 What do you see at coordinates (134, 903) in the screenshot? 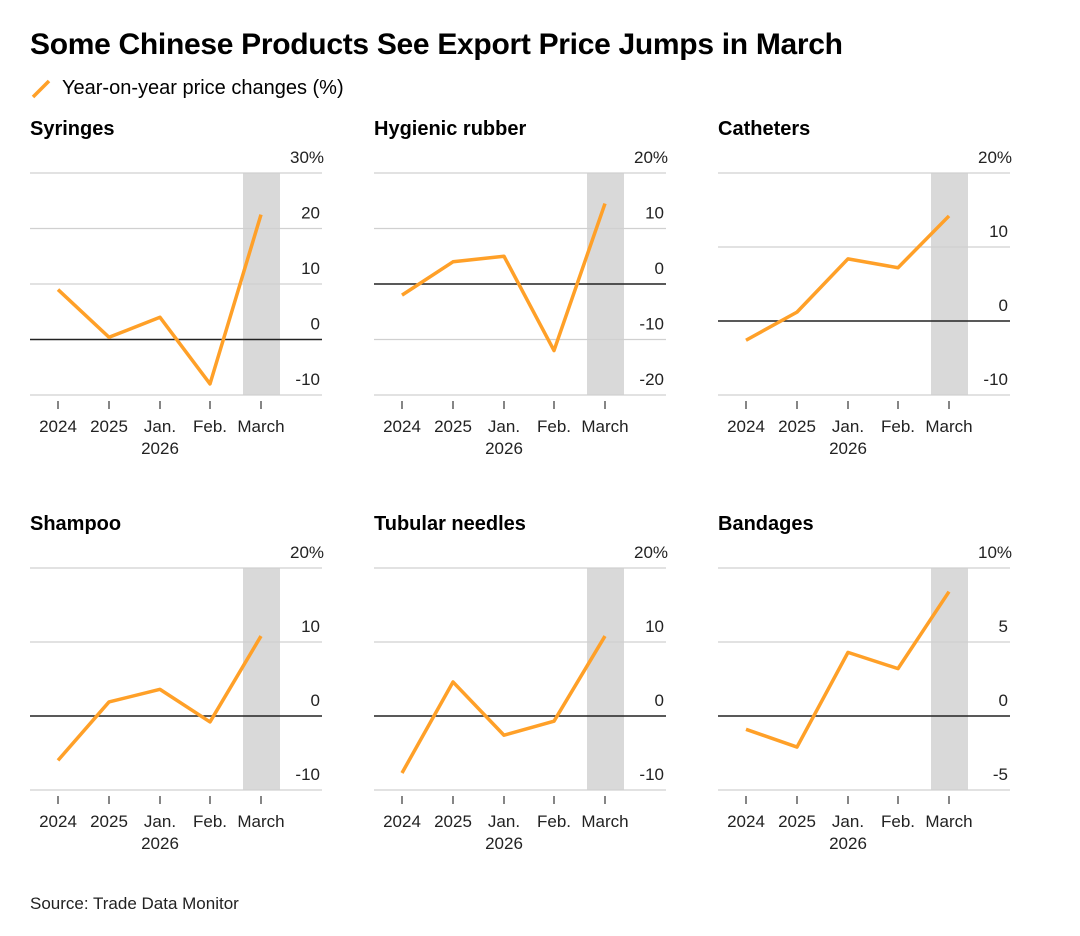
I see `source-note: Source: Trade Data Monitor` at bounding box center [134, 903].